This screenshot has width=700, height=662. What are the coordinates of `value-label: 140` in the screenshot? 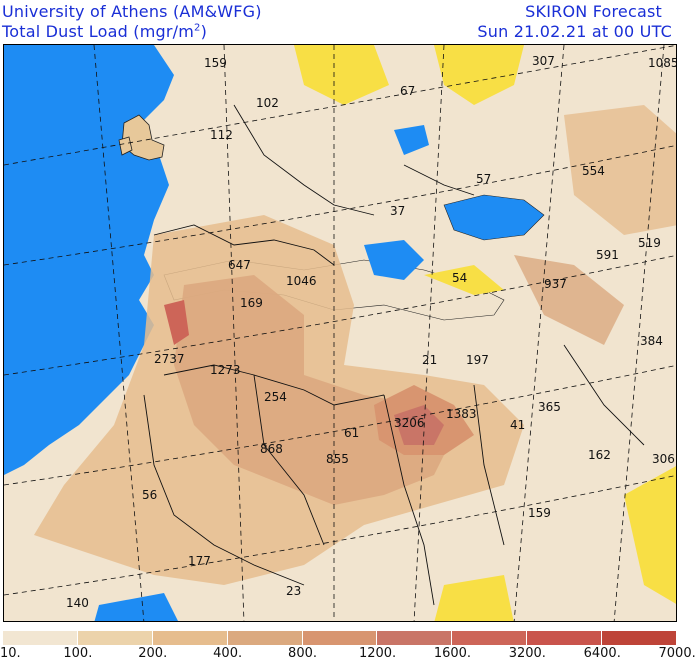 It's located at (77, 603).